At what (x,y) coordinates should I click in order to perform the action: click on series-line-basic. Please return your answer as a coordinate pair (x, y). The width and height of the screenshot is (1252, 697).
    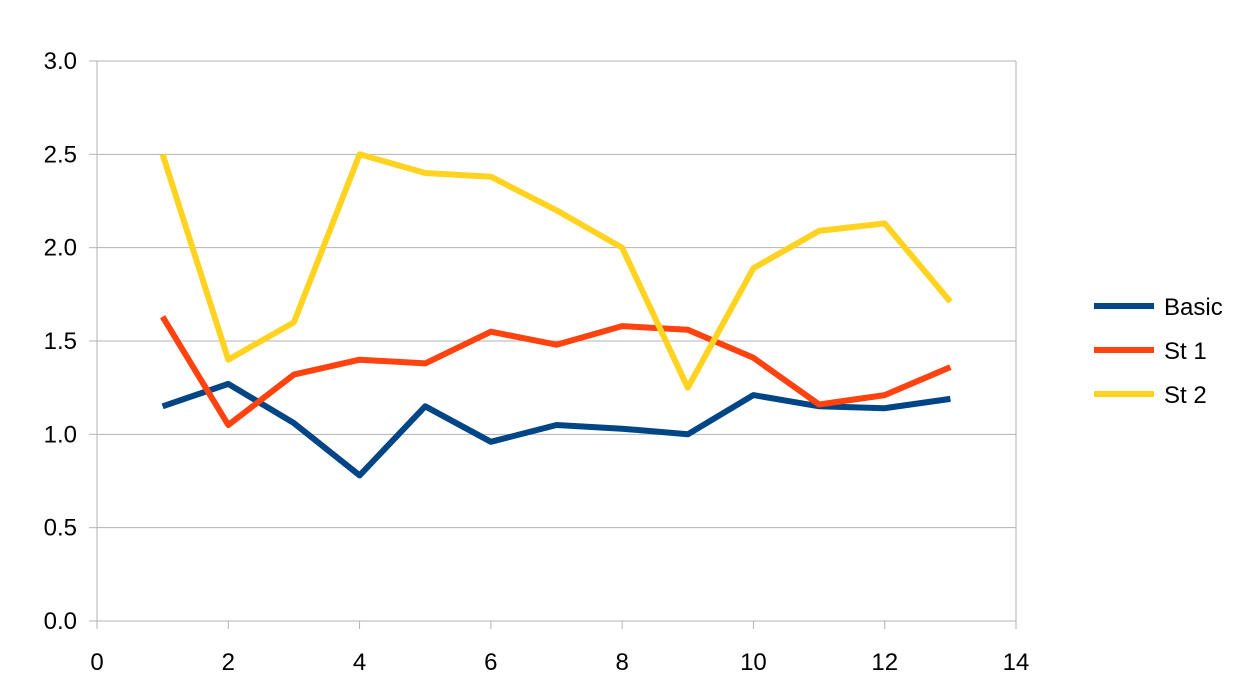
    Looking at the image, I should click on (556, 429).